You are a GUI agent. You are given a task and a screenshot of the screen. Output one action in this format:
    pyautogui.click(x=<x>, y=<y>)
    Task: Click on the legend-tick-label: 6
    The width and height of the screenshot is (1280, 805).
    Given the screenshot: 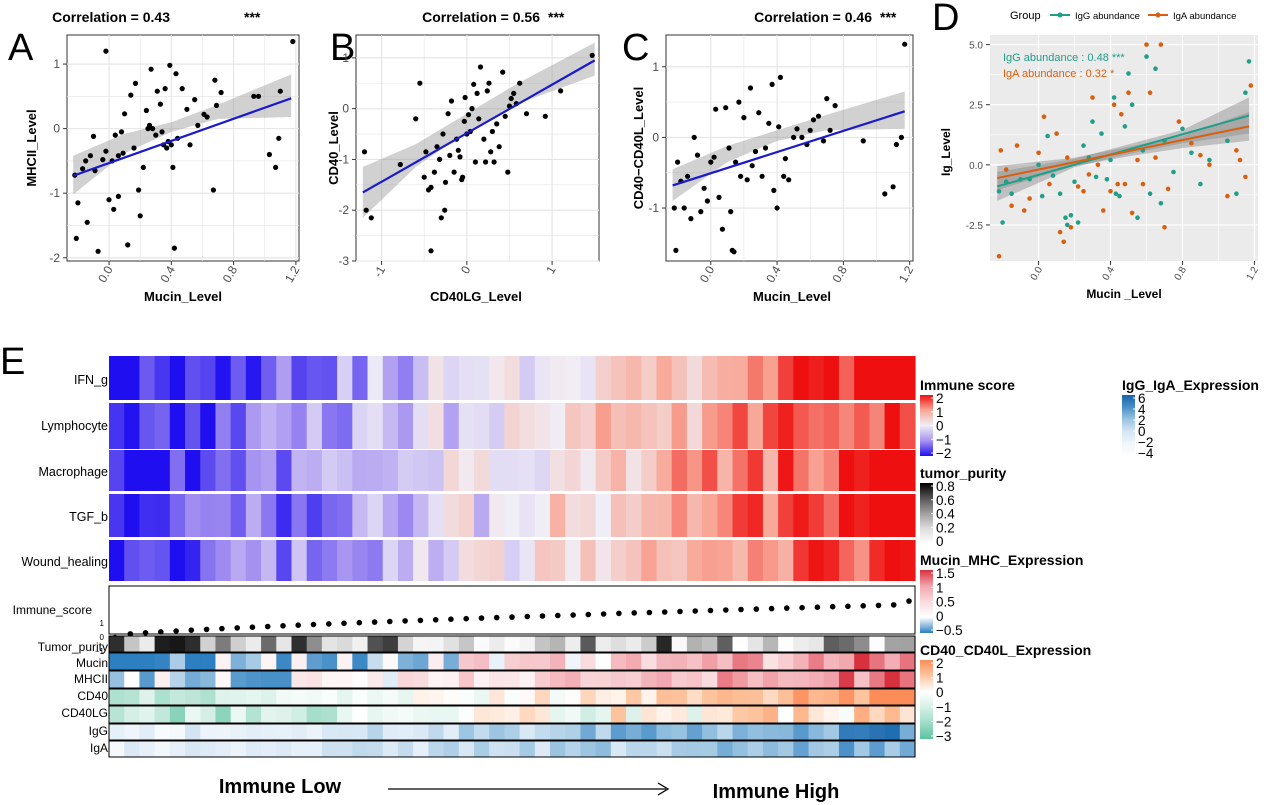 What is the action you would take?
    pyautogui.click(x=1142, y=398)
    